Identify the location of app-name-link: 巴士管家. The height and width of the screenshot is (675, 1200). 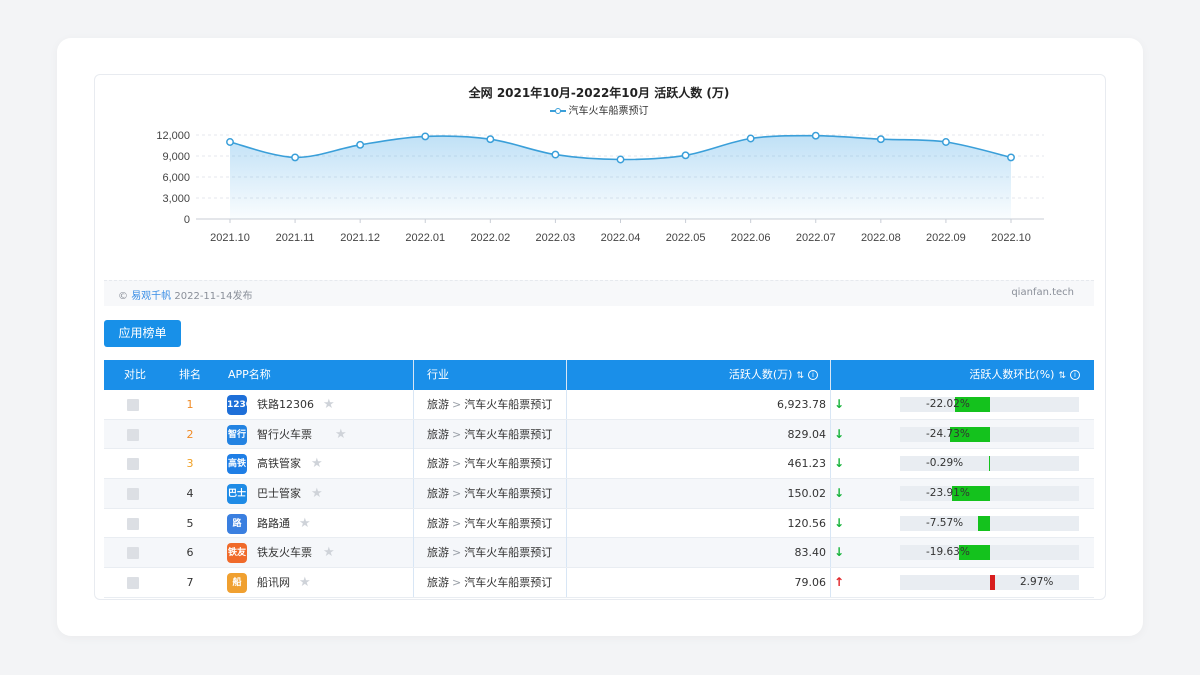
(279, 494).